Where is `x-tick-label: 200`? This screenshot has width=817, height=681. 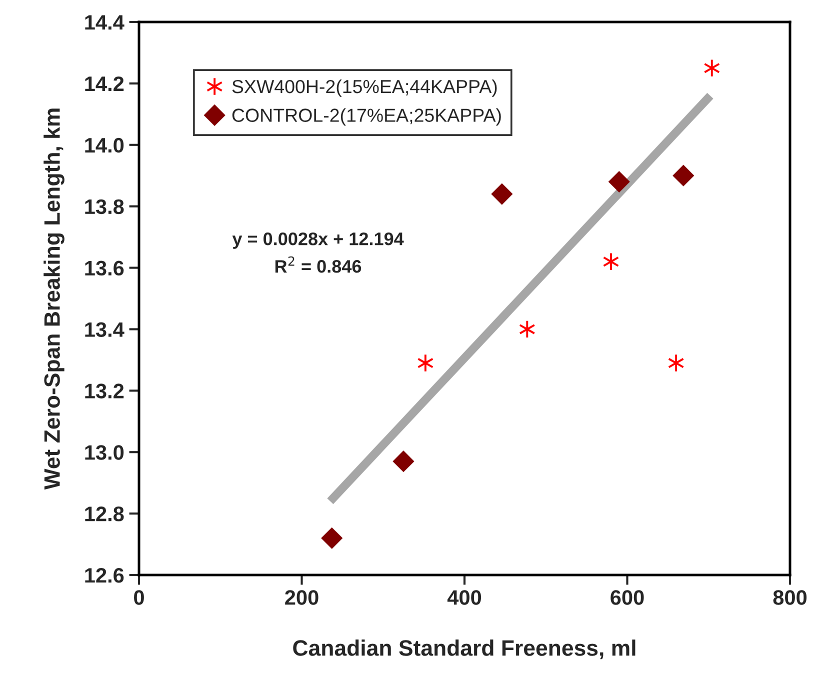 x-tick-label: 200 is located at coordinates (301, 597).